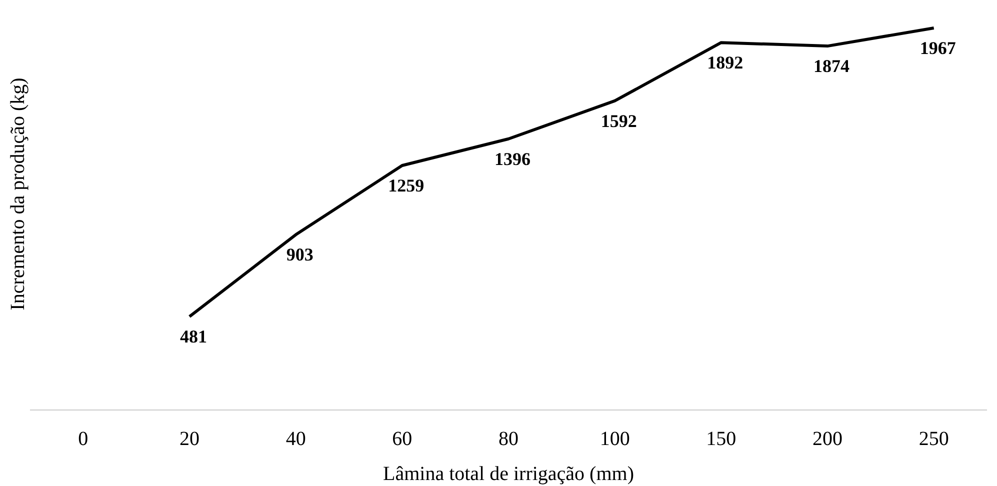  I want to click on x-tick-label: 100, so click(615, 439).